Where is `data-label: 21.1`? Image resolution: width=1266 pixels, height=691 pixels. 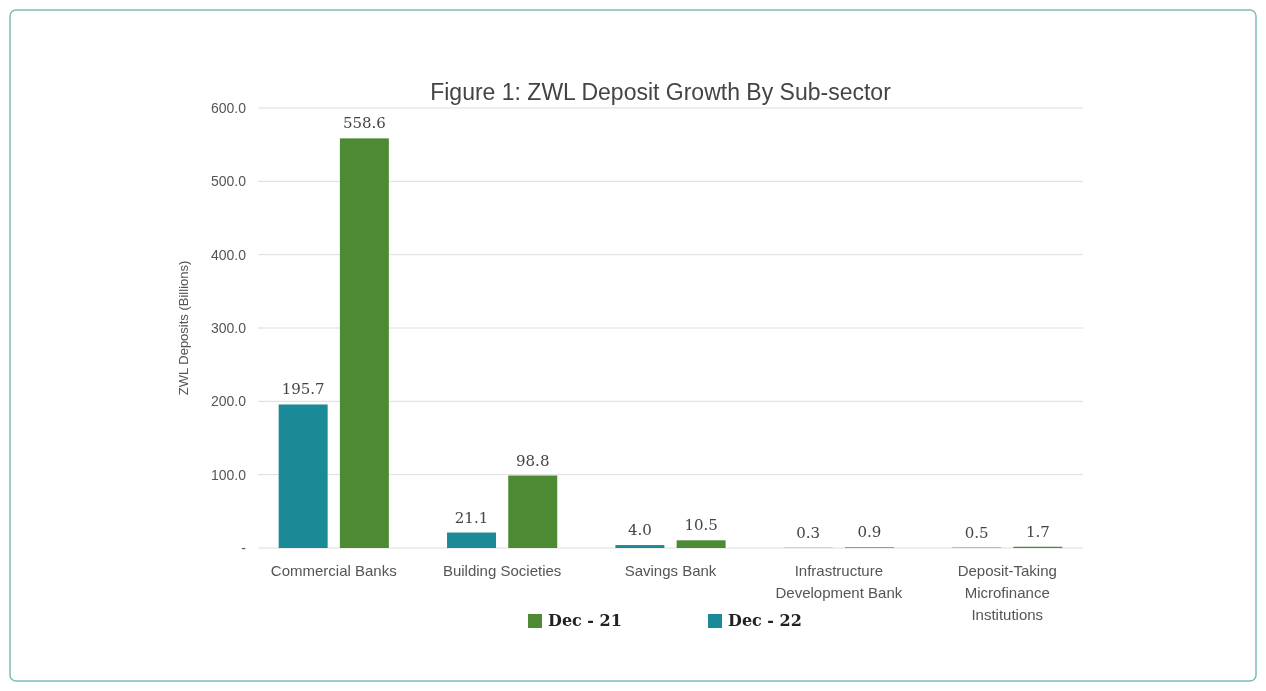 data-label: 21.1 is located at coordinates (471, 517).